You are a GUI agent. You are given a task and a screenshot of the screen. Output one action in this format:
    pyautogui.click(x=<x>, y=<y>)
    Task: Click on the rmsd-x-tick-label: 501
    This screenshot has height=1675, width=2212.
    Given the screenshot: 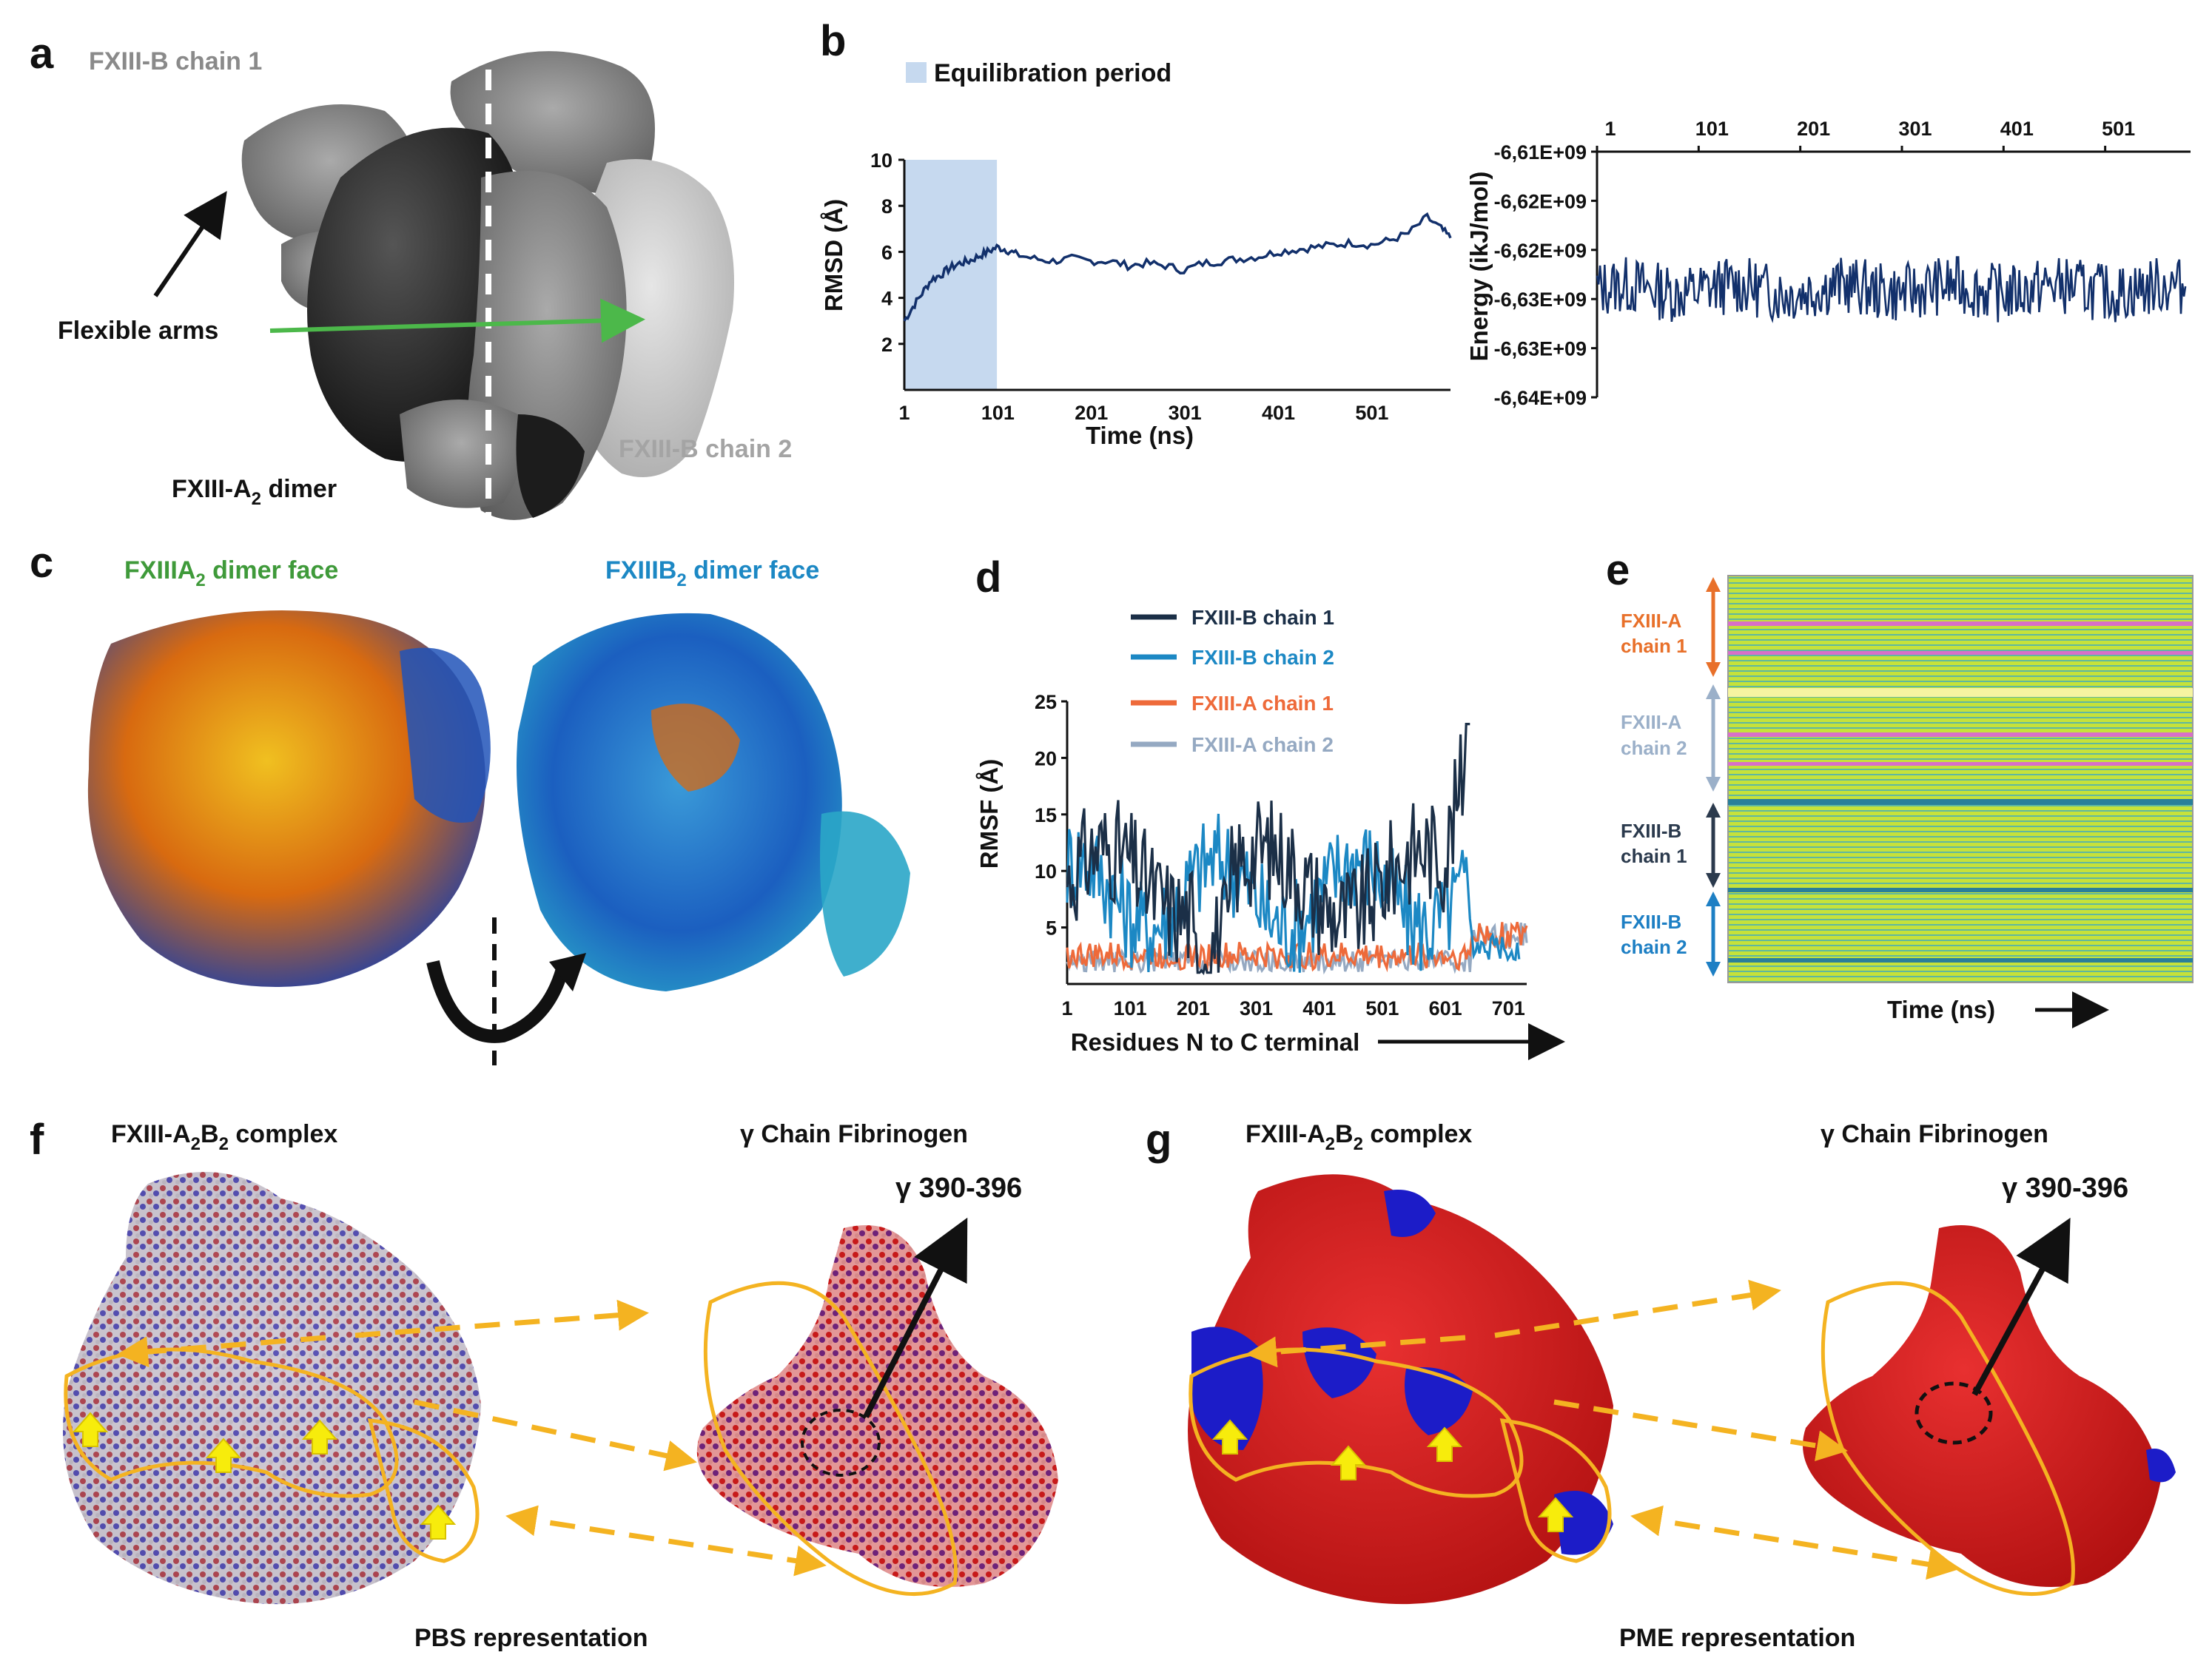 What is the action you would take?
    pyautogui.click(x=1372, y=413)
    